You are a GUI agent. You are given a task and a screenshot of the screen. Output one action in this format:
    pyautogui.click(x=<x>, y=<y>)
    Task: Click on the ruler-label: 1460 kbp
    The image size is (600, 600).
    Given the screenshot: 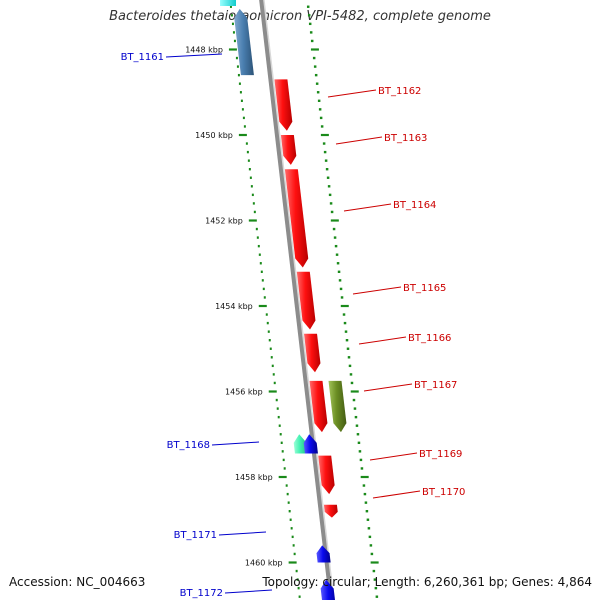 What is the action you would take?
    pyautogui.click(x=264, y=563)
    